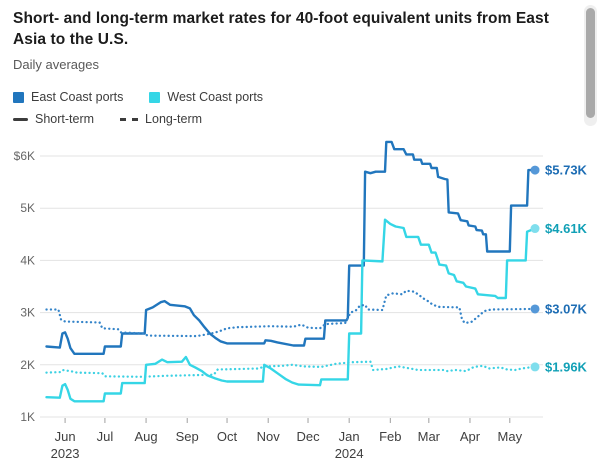 This screenshot has width=600, height=470. I want to click on scrollbar, so click(590, 65).